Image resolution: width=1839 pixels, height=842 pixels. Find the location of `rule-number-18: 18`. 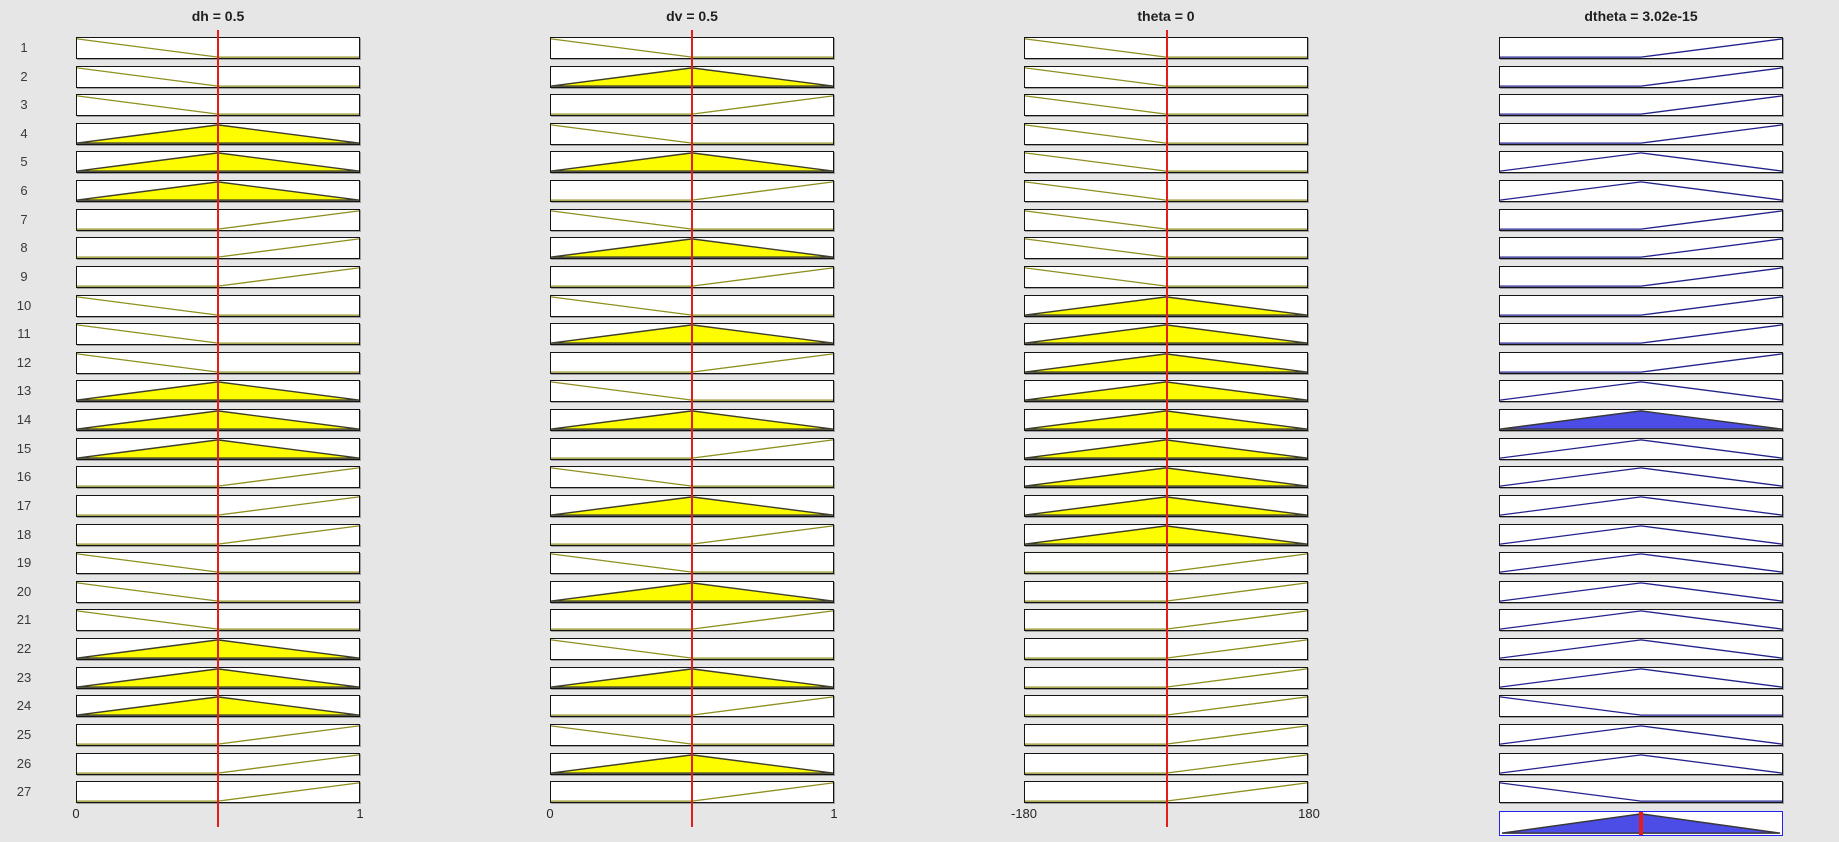

rule-number-18: 18 is located at coordinates (24, 534).